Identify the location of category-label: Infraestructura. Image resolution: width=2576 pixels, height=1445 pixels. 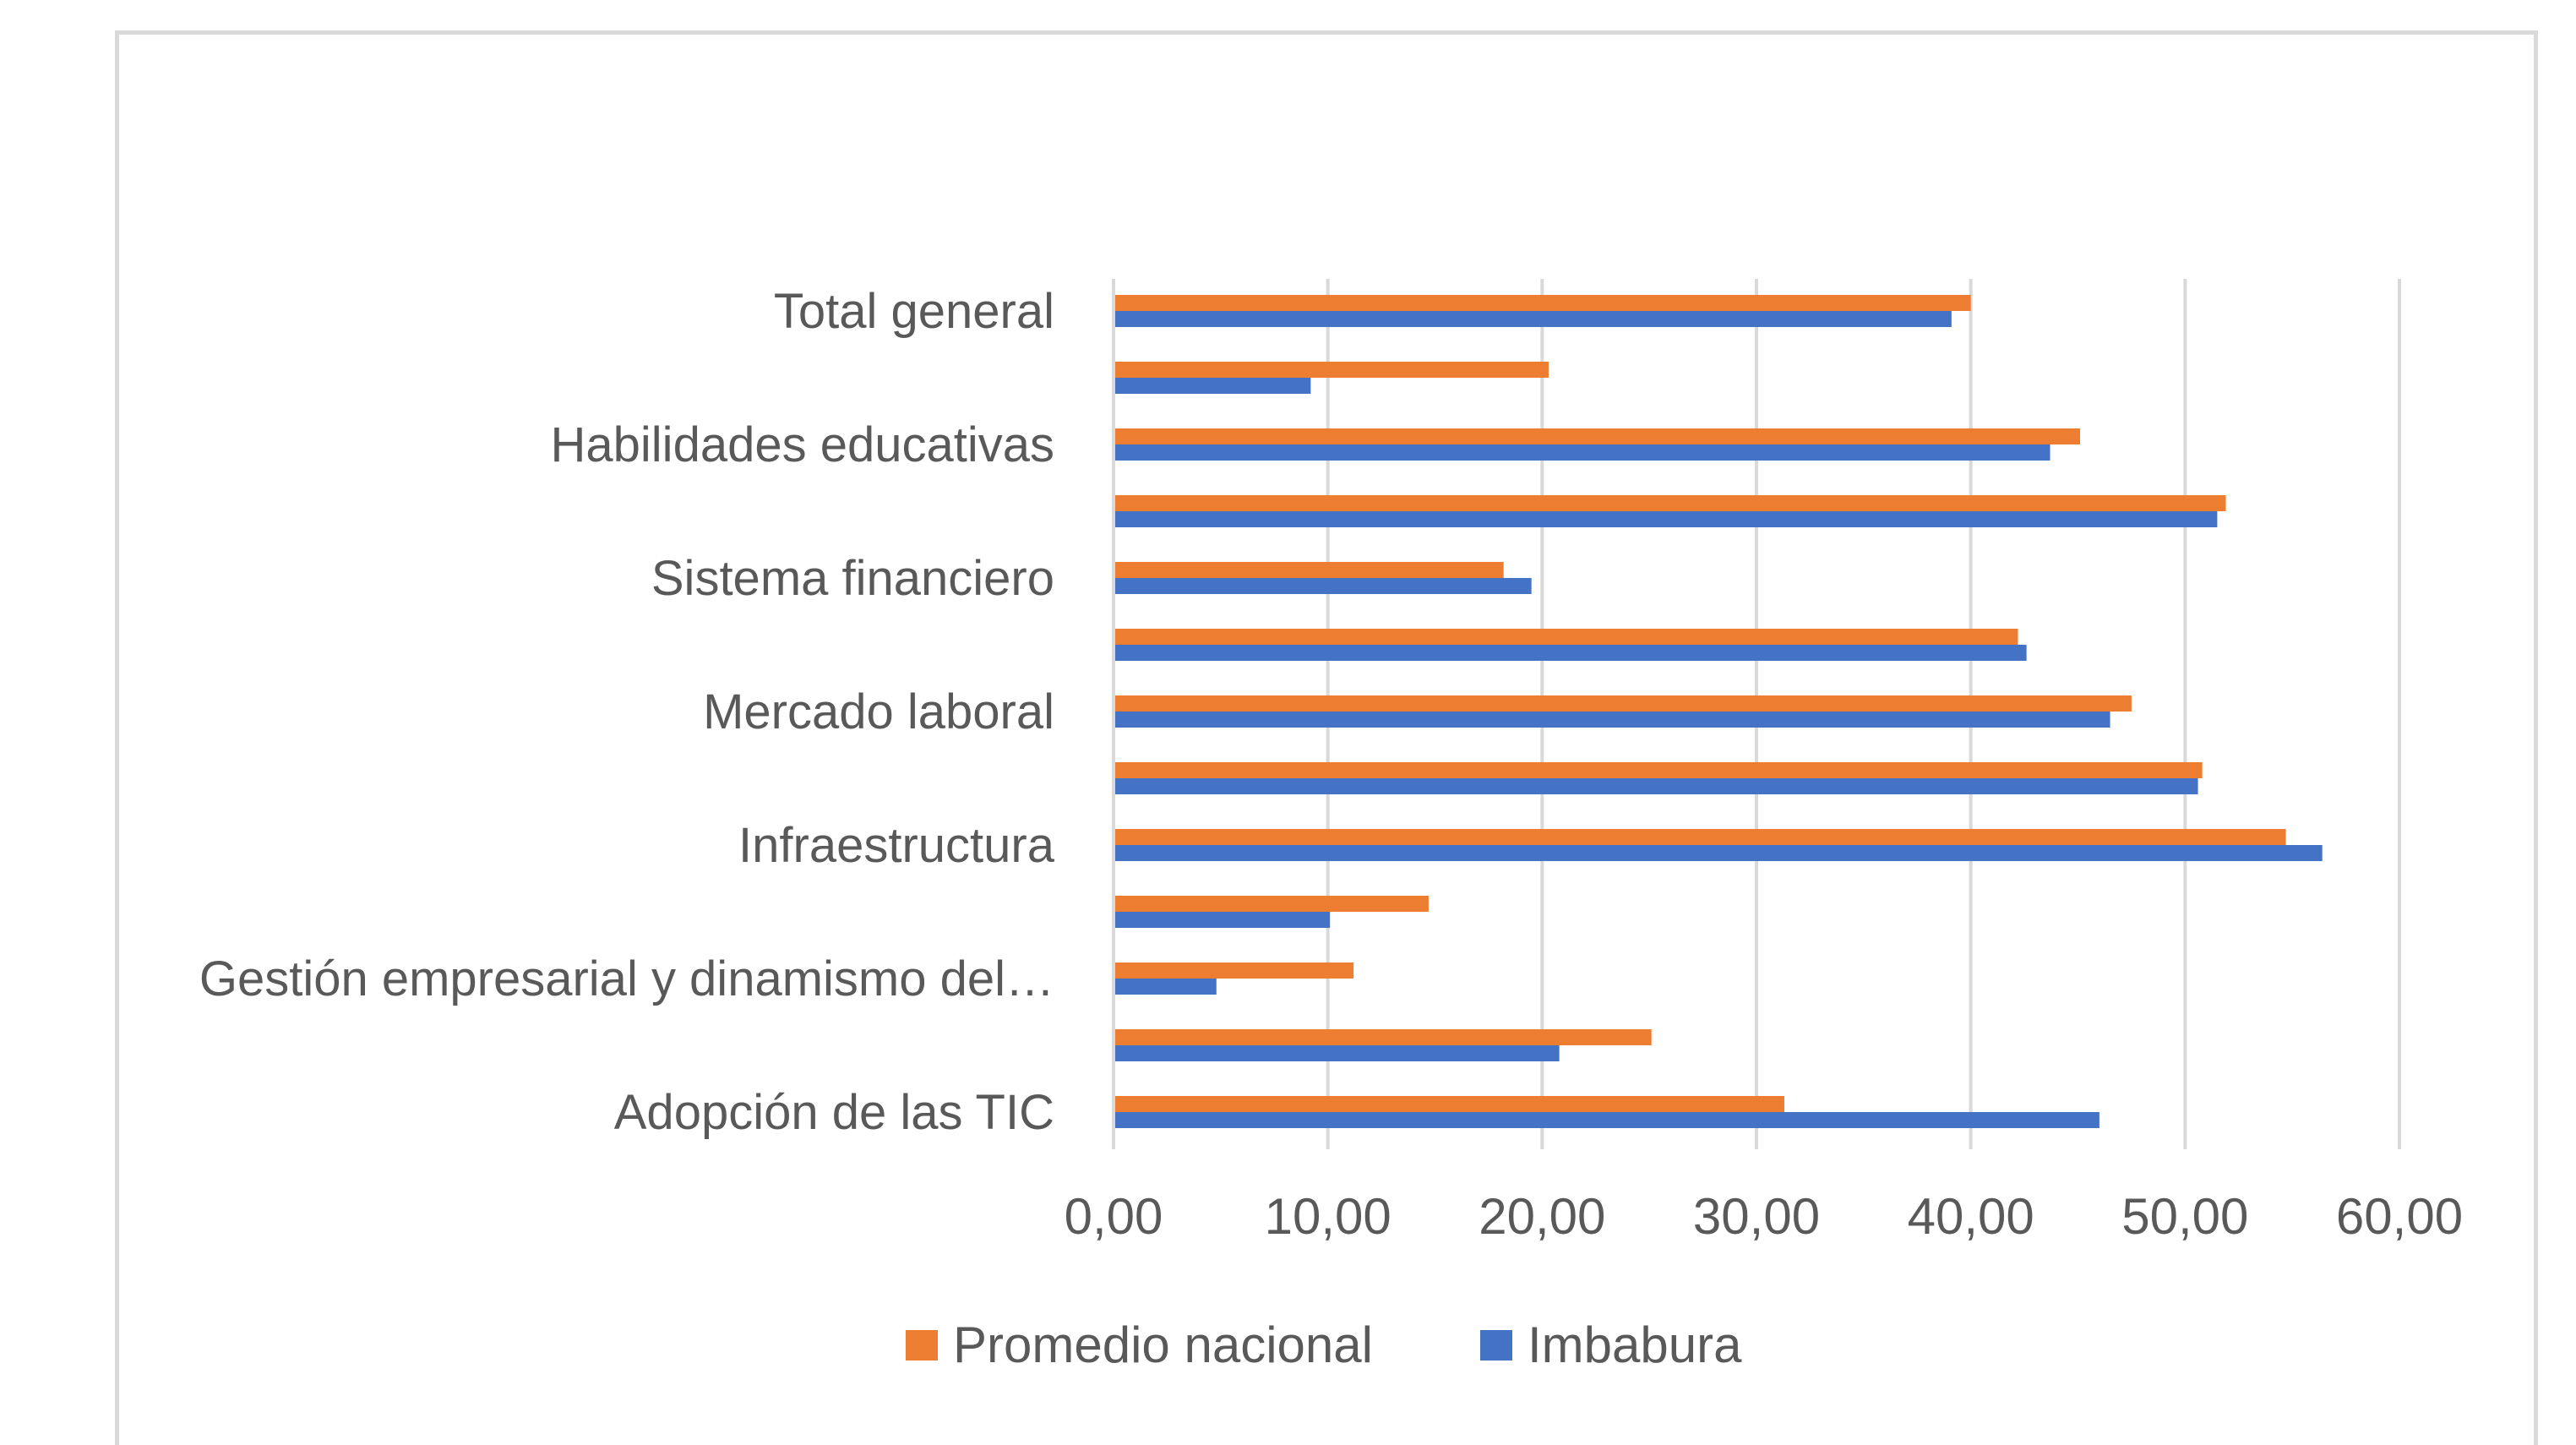
(896, 845).